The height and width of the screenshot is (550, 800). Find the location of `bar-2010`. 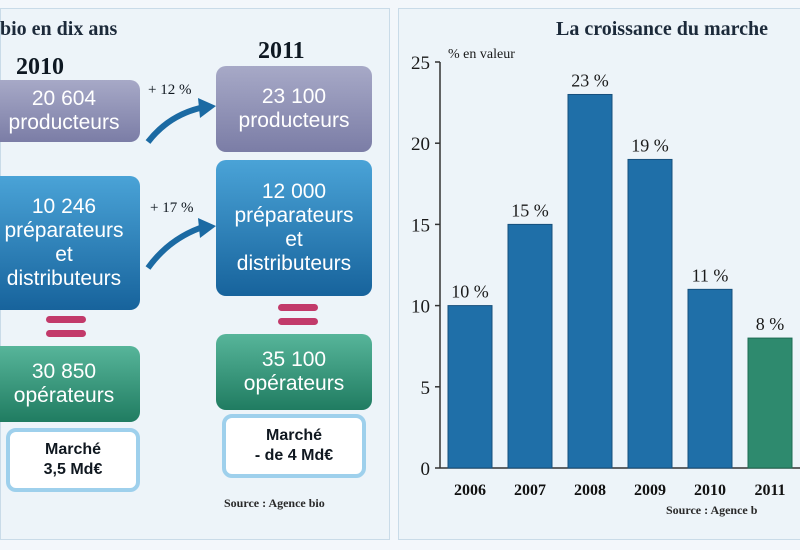

bar-2010 is located at coordinates (710, 378).